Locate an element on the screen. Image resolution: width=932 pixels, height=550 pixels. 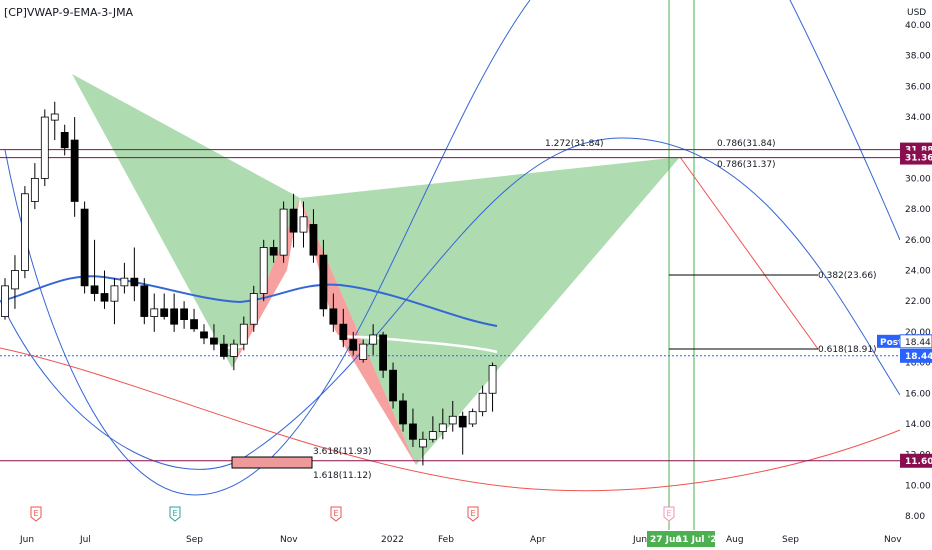
target-zone-box is located at coordinates (272, 462).